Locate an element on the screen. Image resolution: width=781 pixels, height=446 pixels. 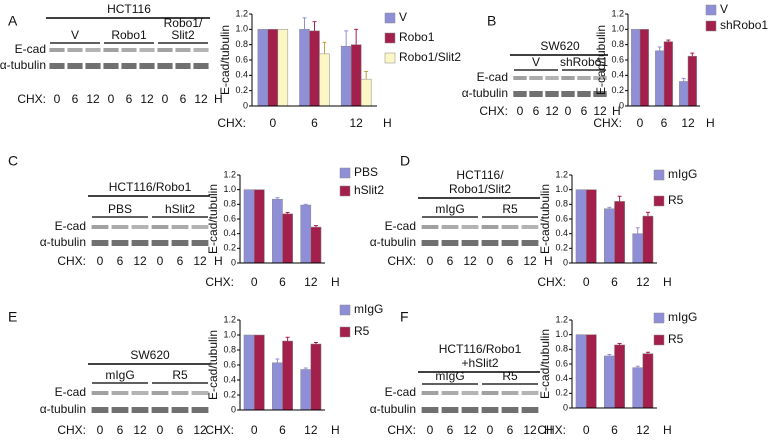
legend-label: hSlit2 is located at coordinates (369, 190).